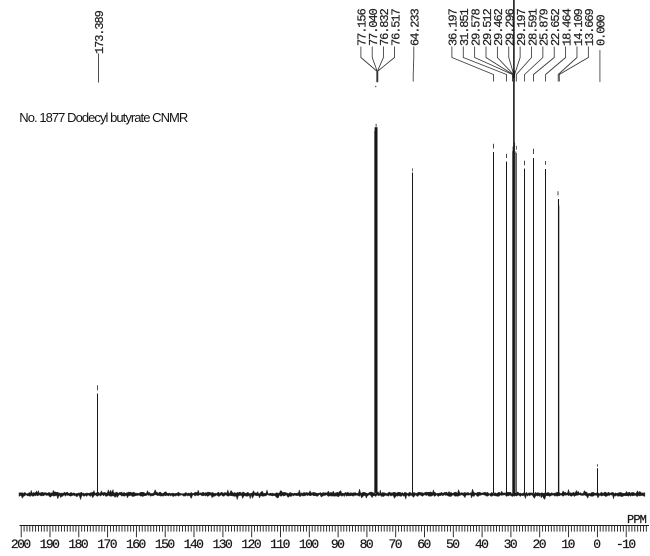 This screenshot has width=650, height=556. I want to click on svg-text: 190, so click(50, 544).